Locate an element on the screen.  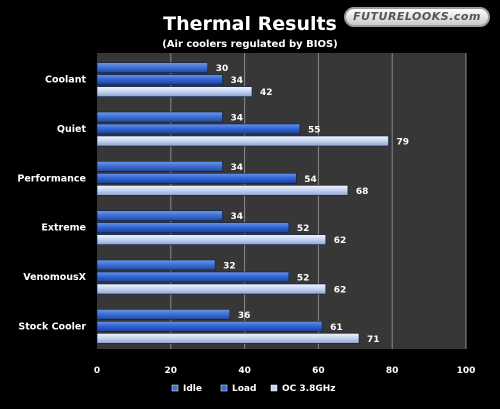
data-label-venomousx-load: 52 is located at coordinates (303, 279).